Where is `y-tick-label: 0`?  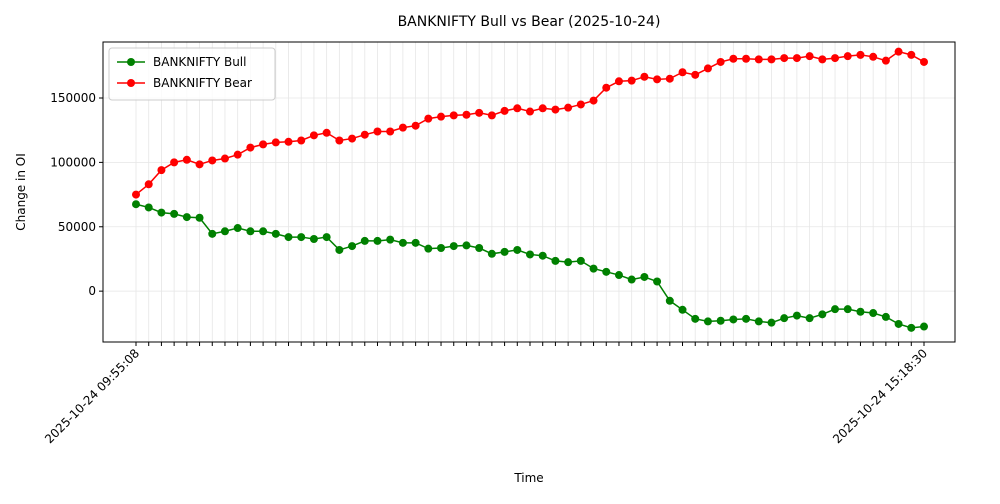 y-tick-label: 0 is located at coordinates (92, 291).